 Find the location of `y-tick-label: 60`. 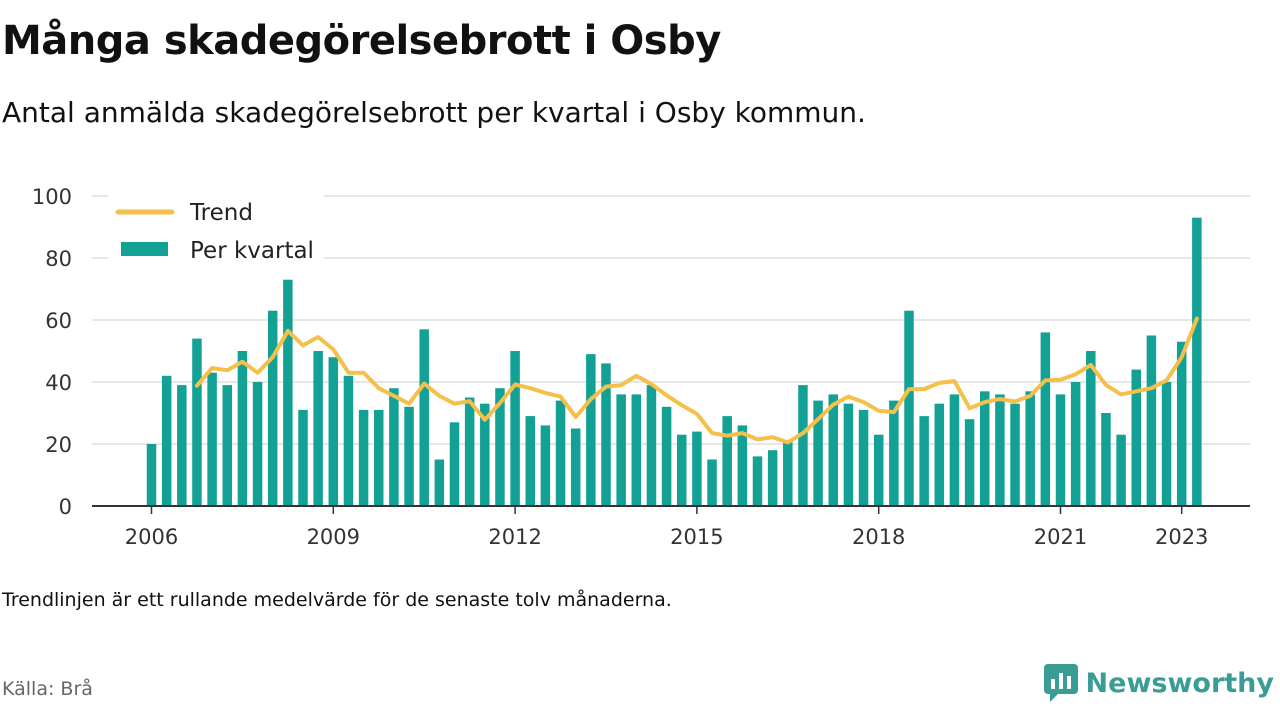

y-tick-label: 60 is located at coordinates (58, 321).